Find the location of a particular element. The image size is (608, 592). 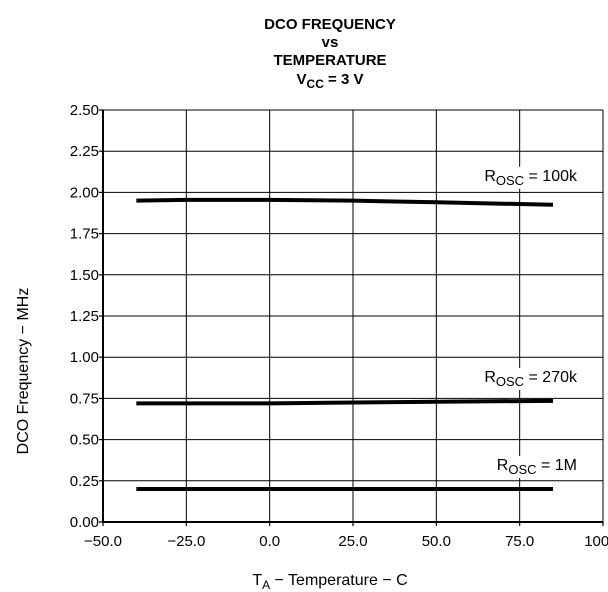

title-line-4-main: V is located at coordinates (302, 79).